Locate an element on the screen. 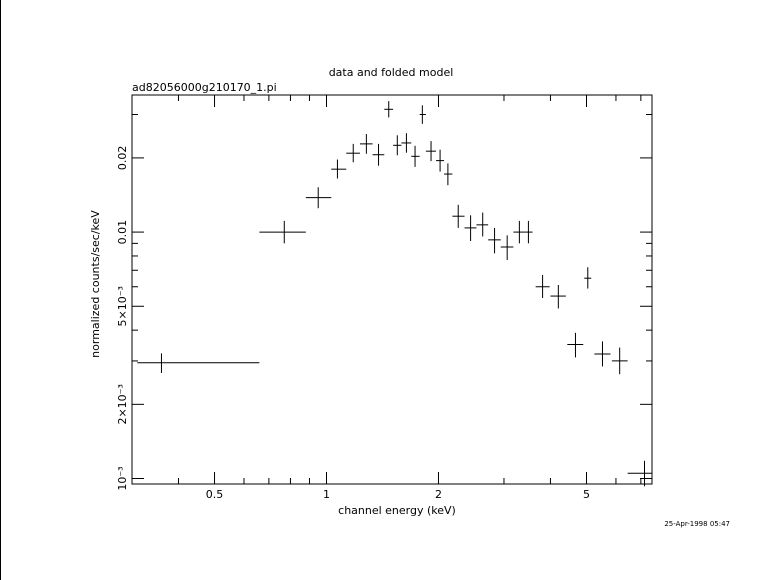 The width and height of the screenshot is (781, 580). x-tick-label: 1 is located at coordinates (326, 494).